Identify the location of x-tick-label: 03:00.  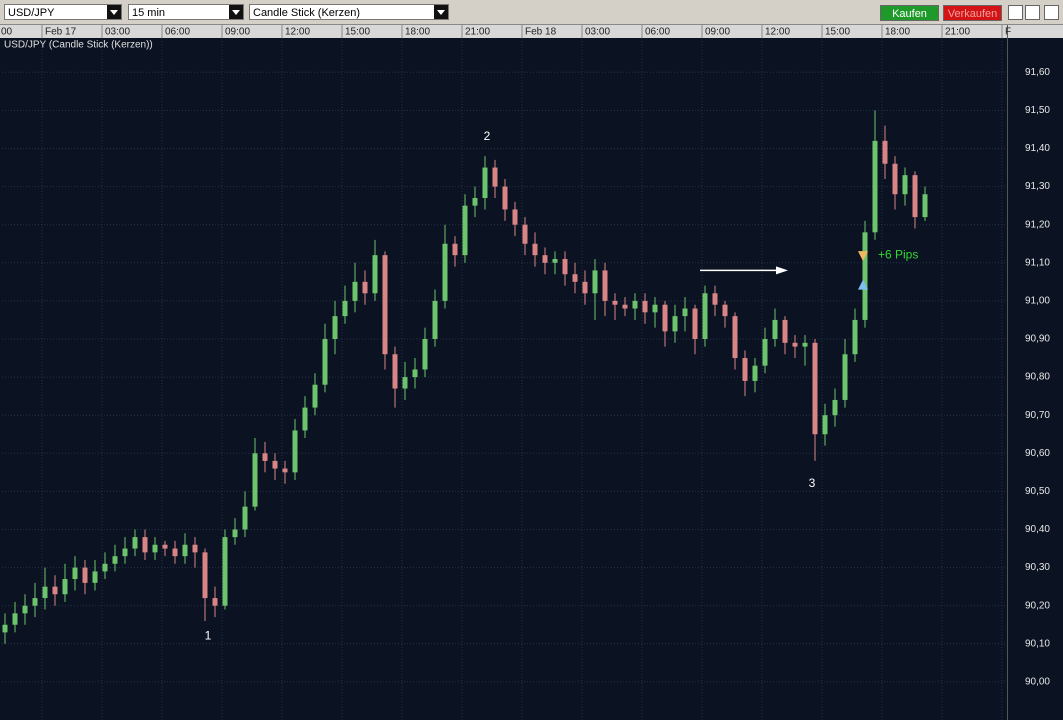
(117, 32).